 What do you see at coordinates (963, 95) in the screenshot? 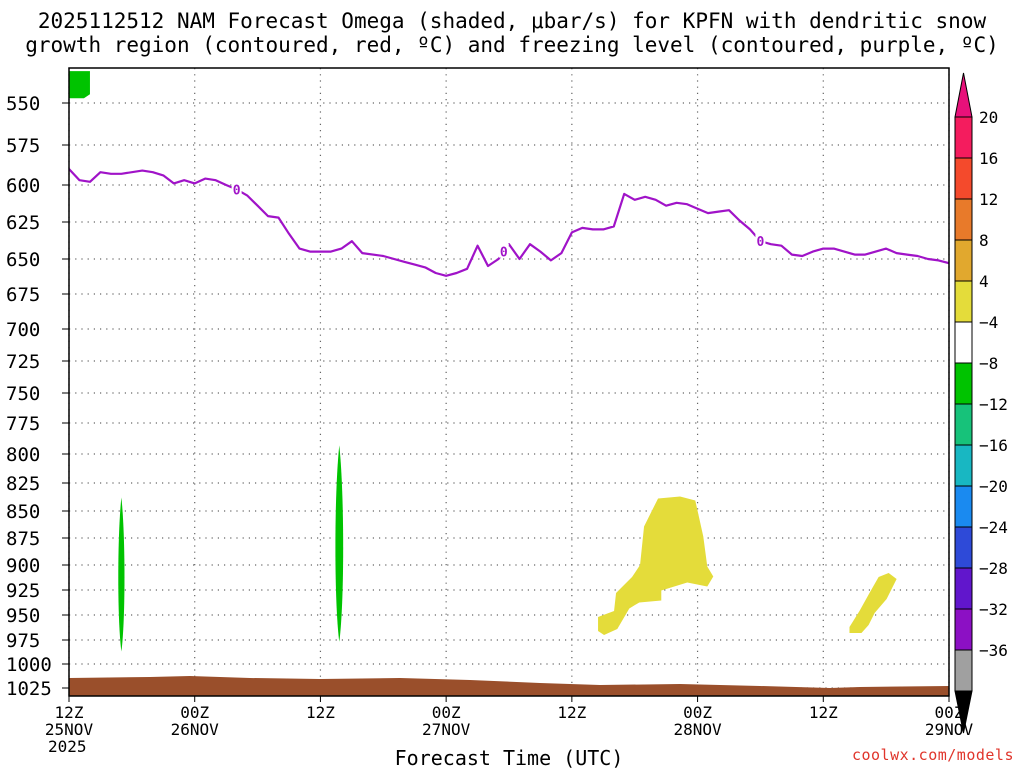
I see `colorbar-top-arrow` at bounding box center [963, 95].